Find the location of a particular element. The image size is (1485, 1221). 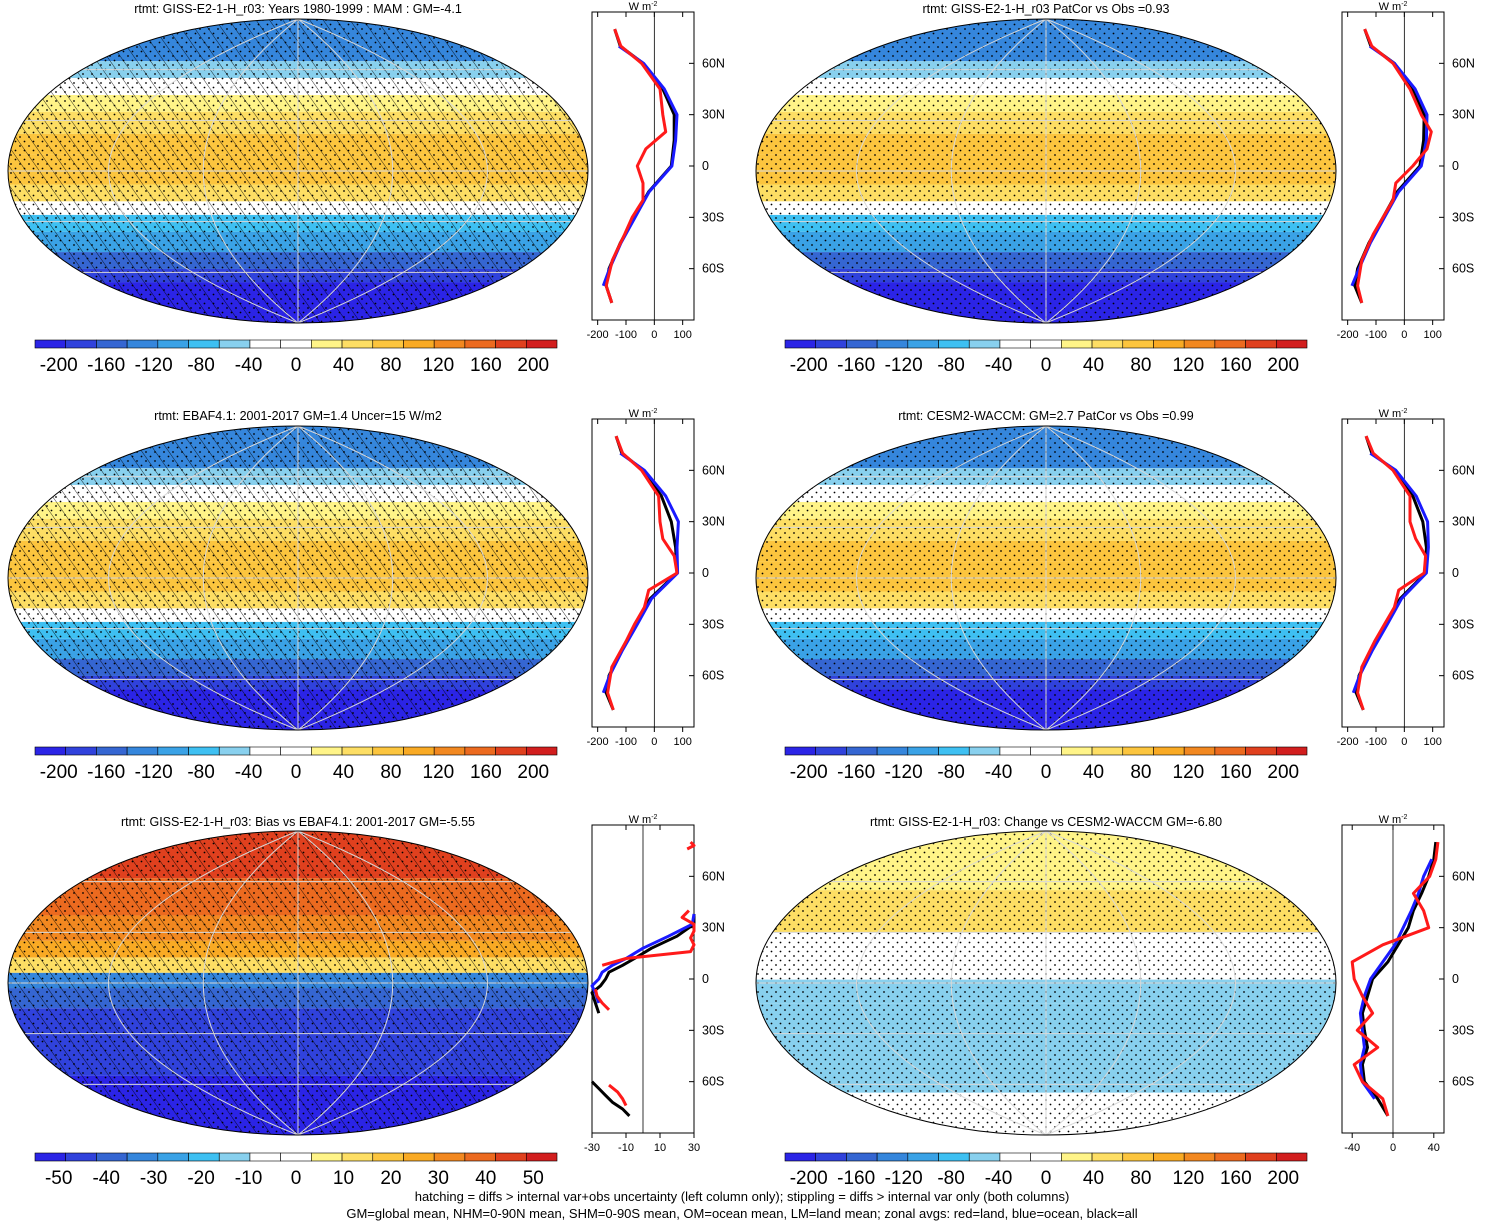

x-tick-label: -200 is located at coordinates (1348, 335).